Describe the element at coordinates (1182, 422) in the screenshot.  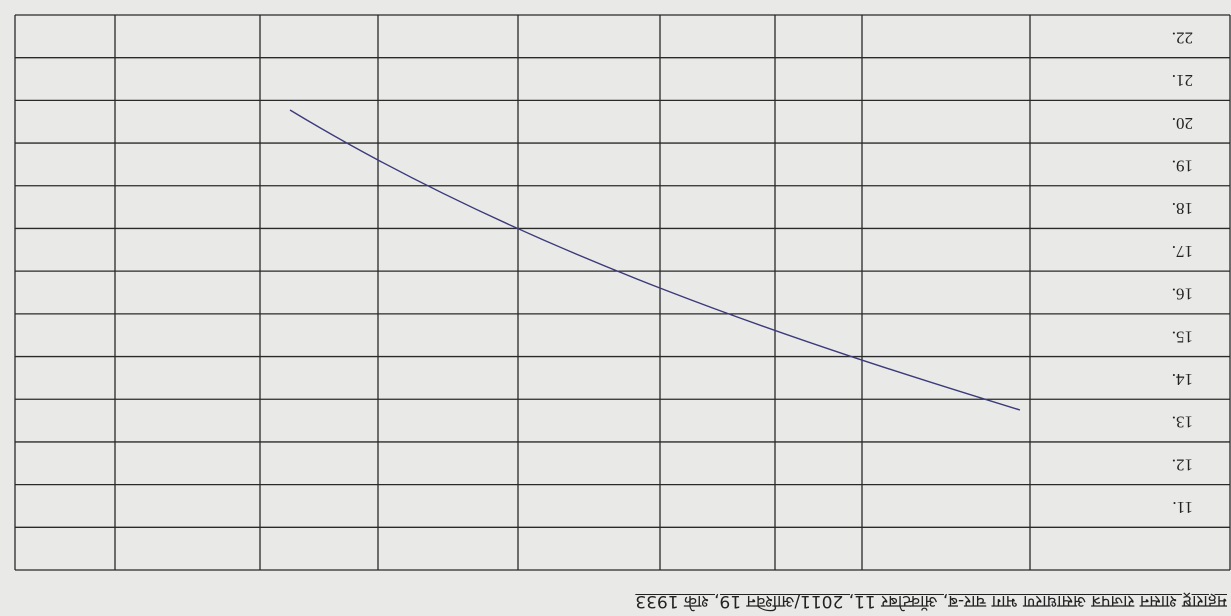
I see `row-number: 13.` at that location.